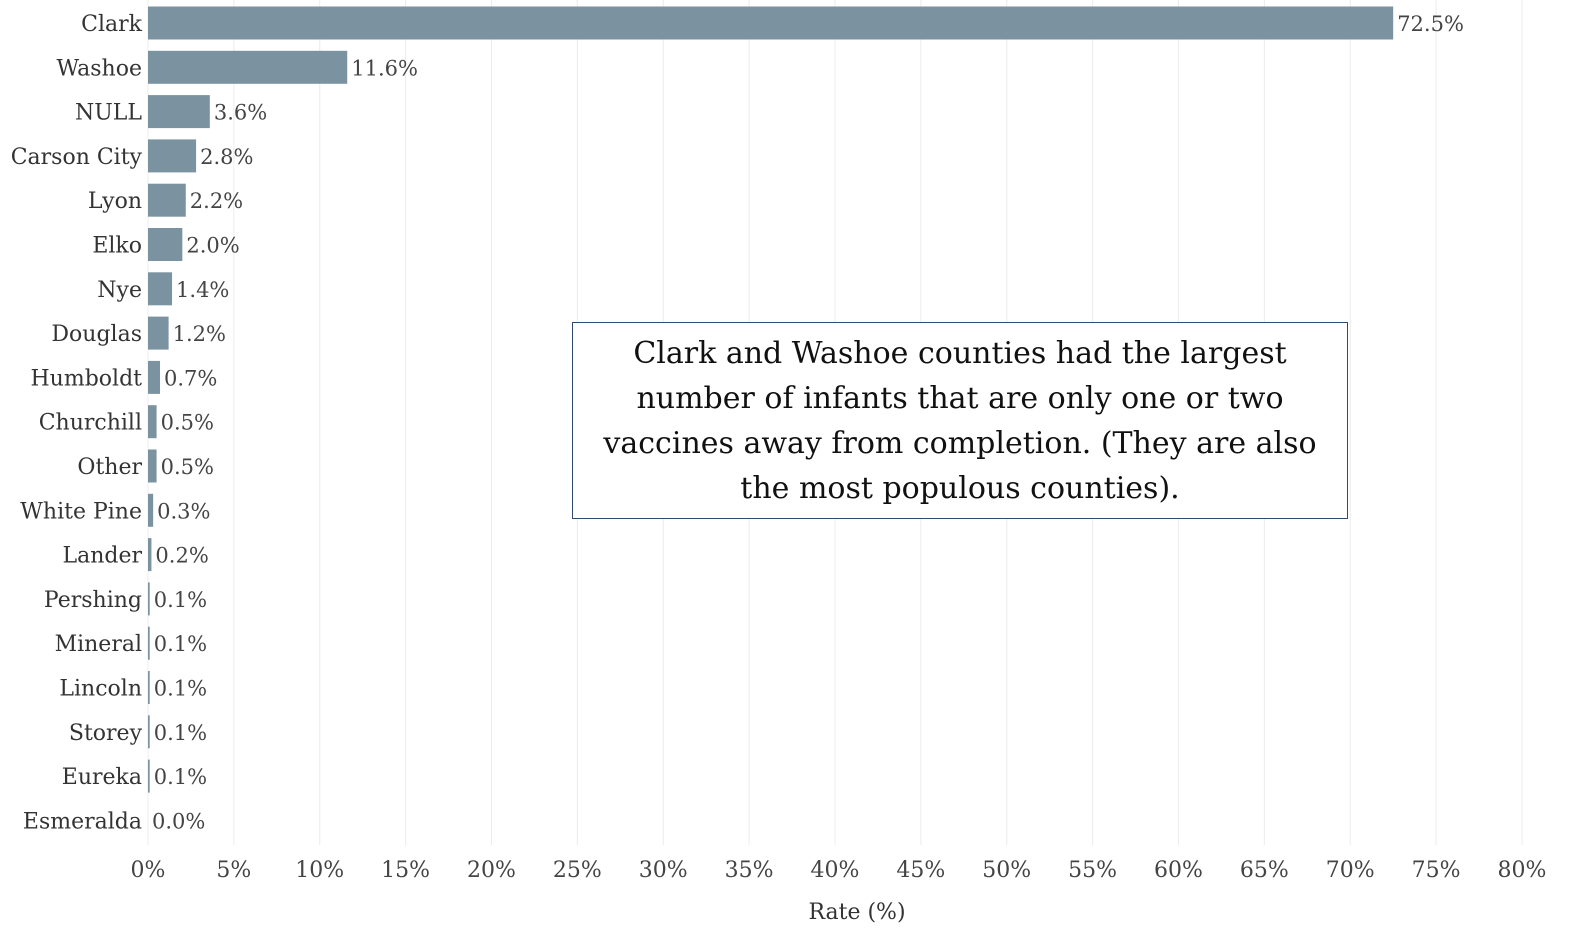 Image resolution: width=1583 pixels, height=935 pixels. What do you see at coordinates (1430, 24) in the screenshot?
I see `value-label: 72.5%` at bounding box center [1430, 24].